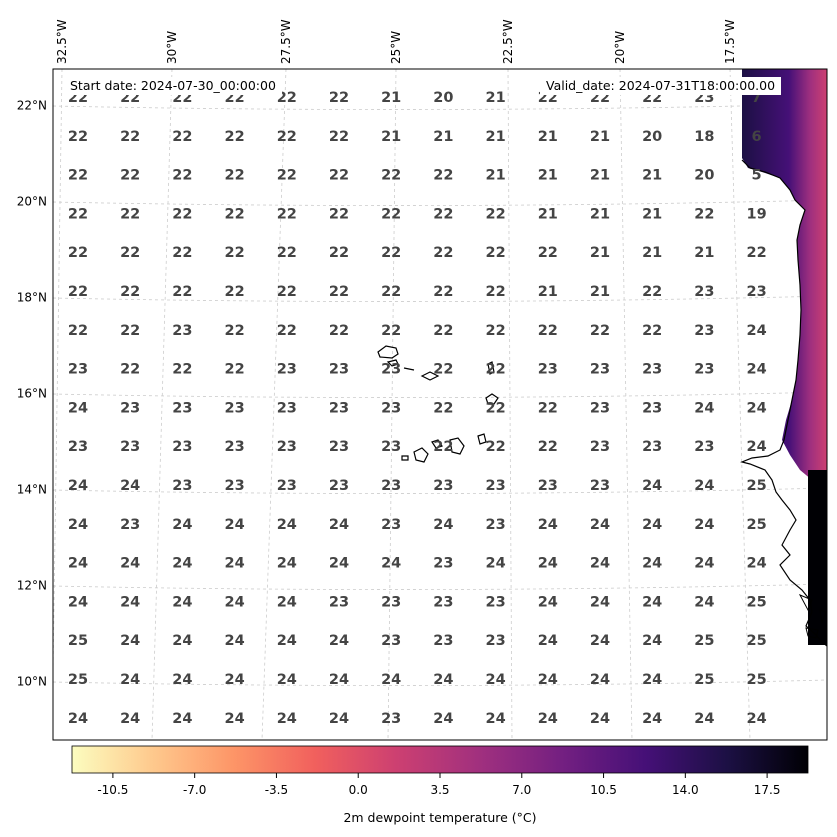  What do you see at coordinates (757, 98) in the screenshot?
I see `grid-value: 7` at bounding box center [757, 98].